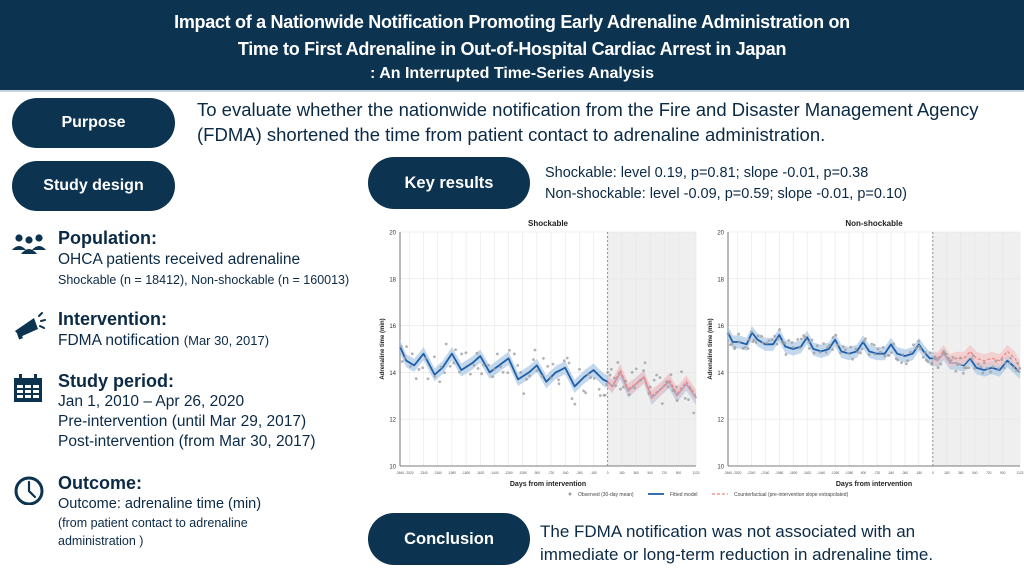 The height and width of the screenshot is (577, 1024). I want to click on x-tick-label: 540, so click(975, 473).